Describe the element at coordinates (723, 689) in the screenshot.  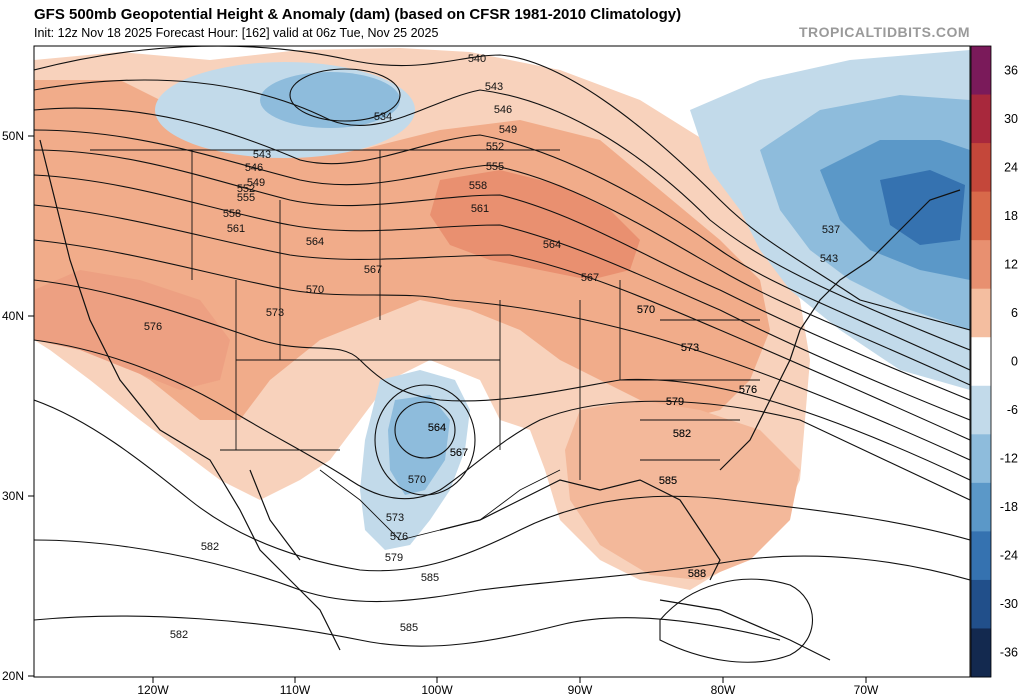
I see `longitude-label: 80W` at that location.